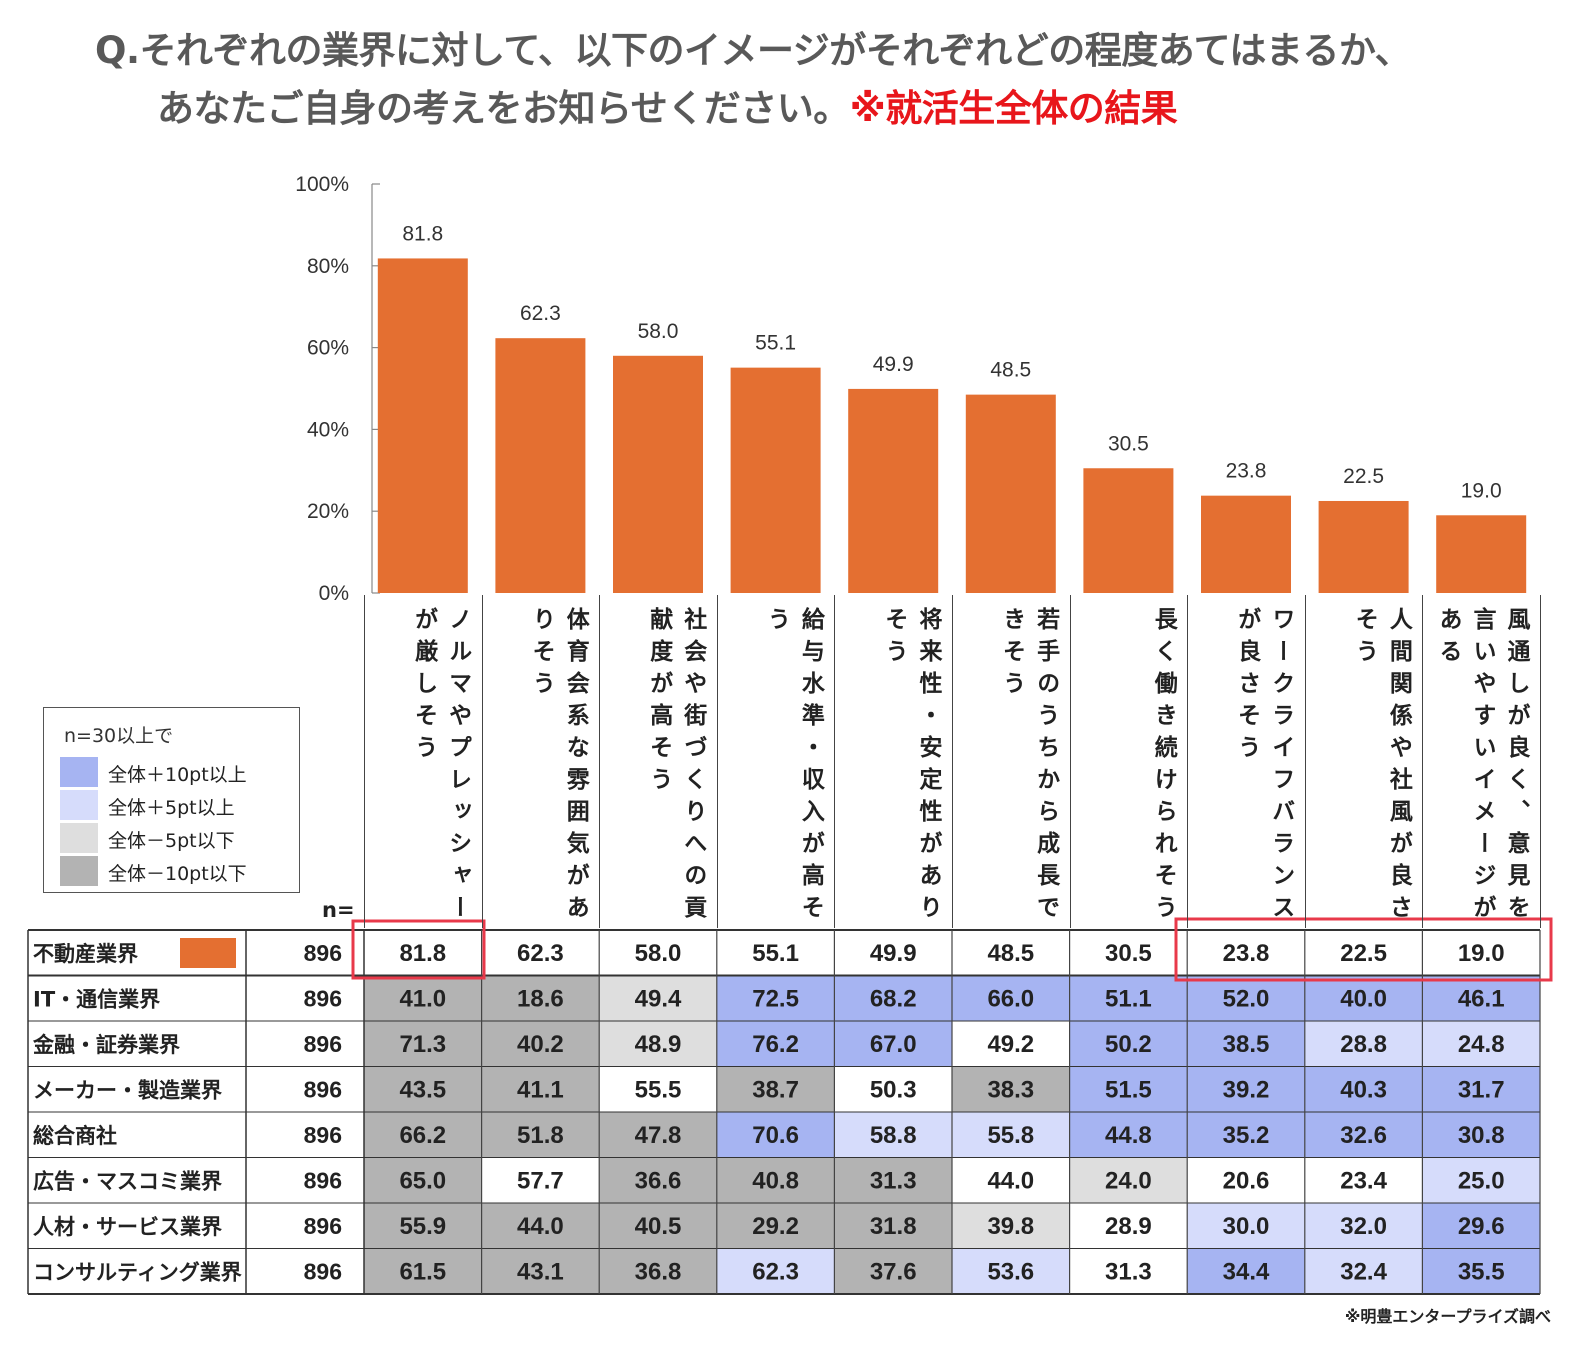 Image resolution: width=1579 pixels, height=1350 pixels. Describe the element at coordinates (1481, 1181) in the screenshot. I see `table-cell-value: 25.0` at that location.